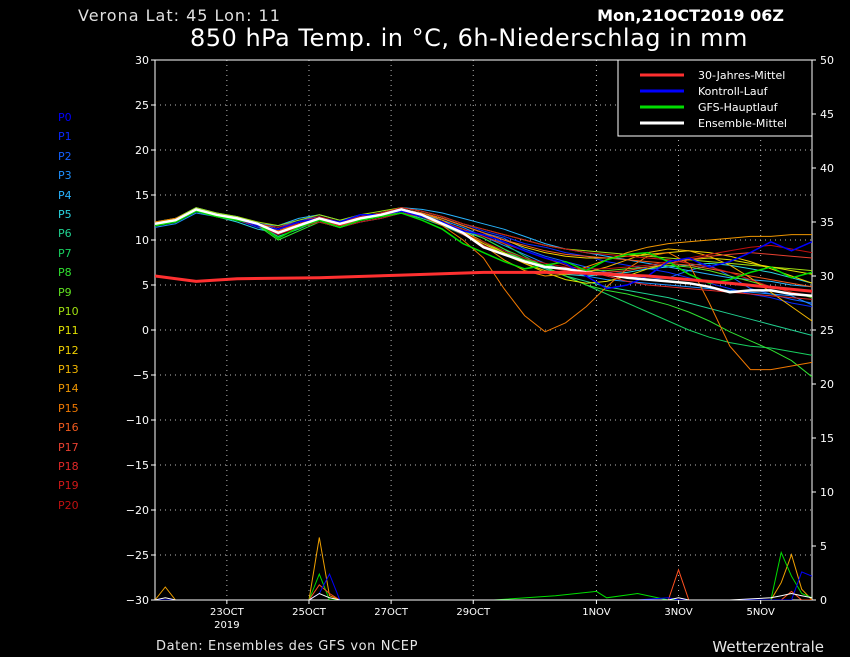  What do you see at coordinates (827, 276) in the screenshot?
I see `y-right-tick-label: 30` at bounding box center [827, 276].